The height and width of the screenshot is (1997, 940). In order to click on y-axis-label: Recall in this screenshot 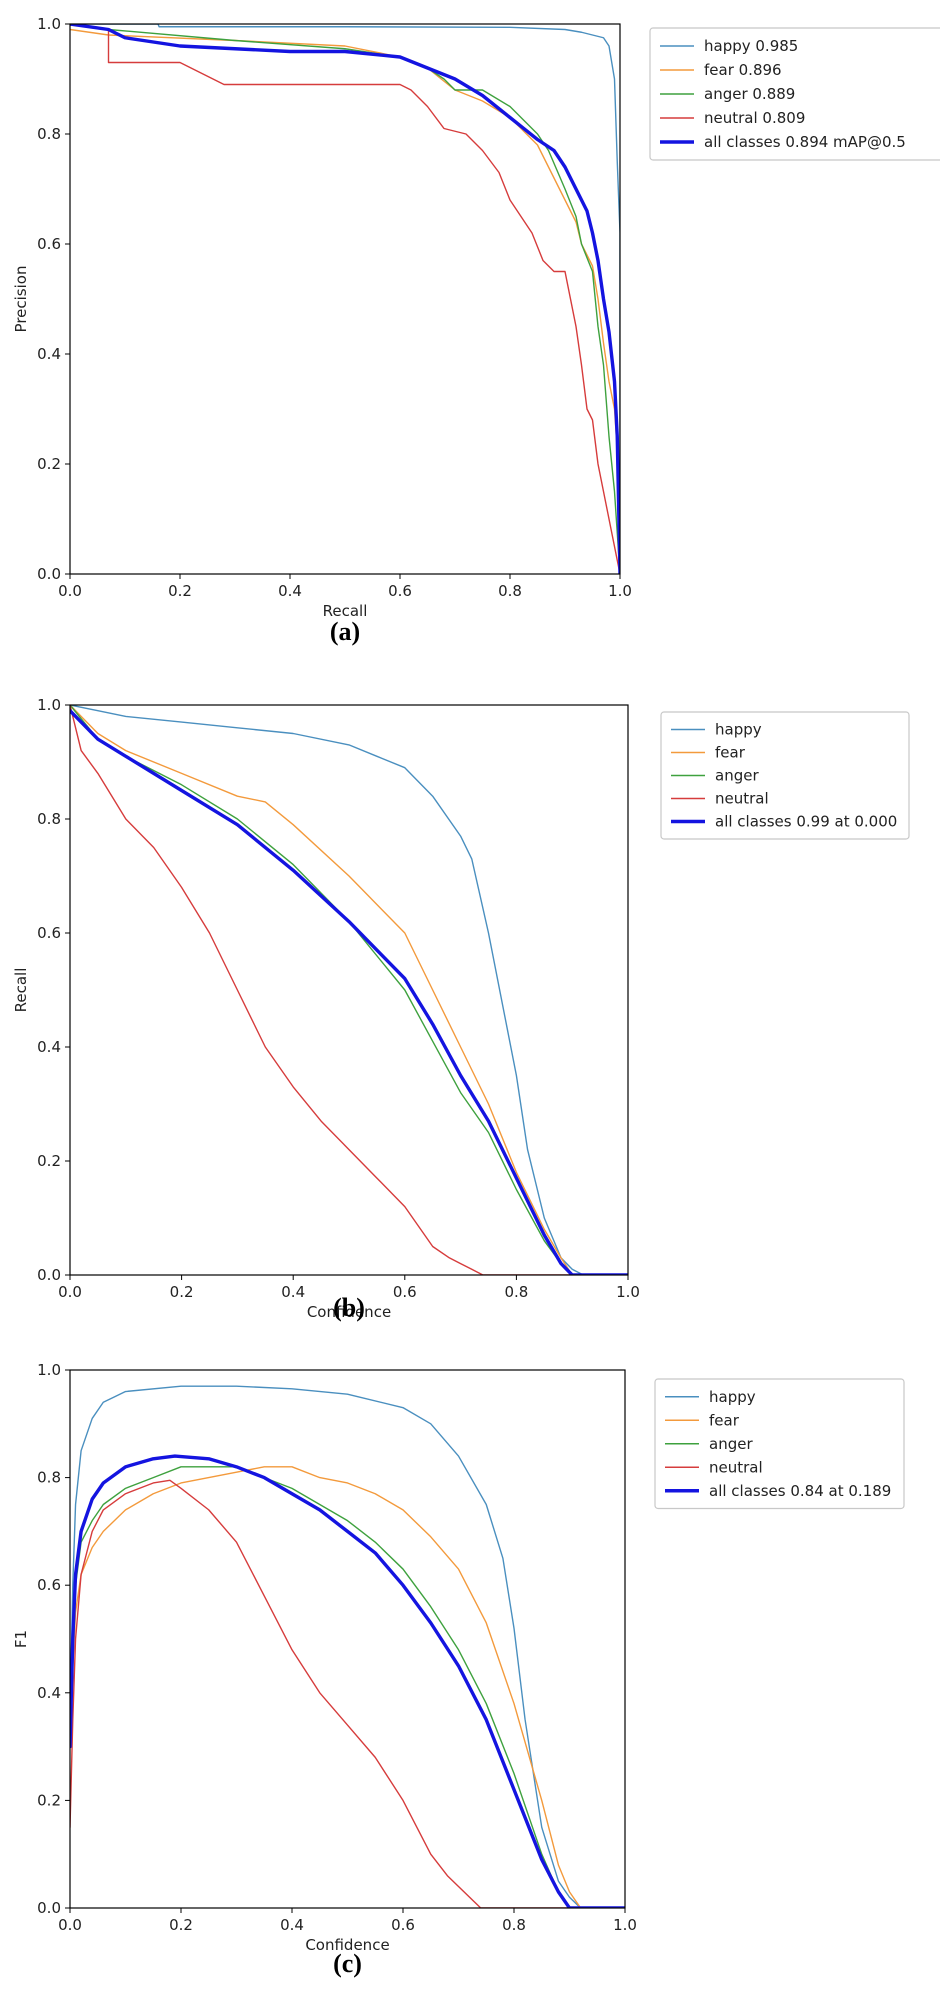, I will do `click(21, 990)`.